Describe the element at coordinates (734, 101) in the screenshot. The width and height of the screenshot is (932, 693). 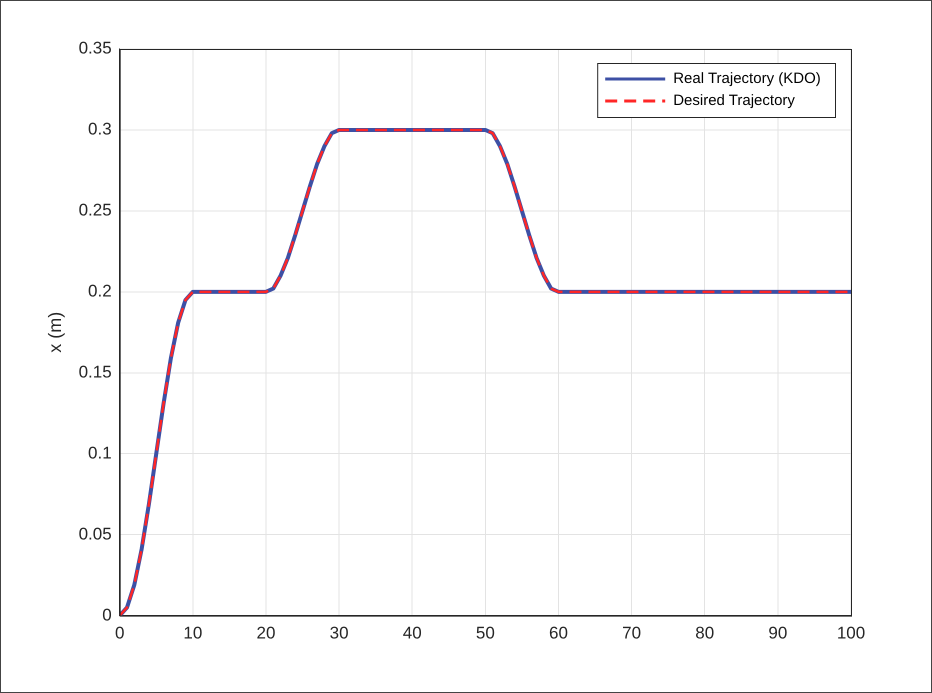
I see `legend-label: Desired Trajectory` at that location.